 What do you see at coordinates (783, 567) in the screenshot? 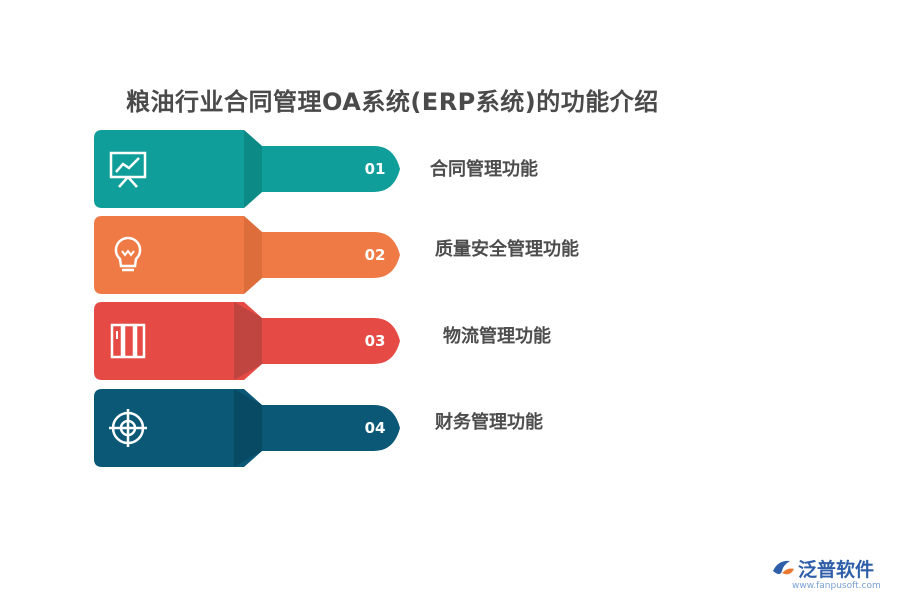
I see `brand-mark-icon` at bounding box center [783, 567].